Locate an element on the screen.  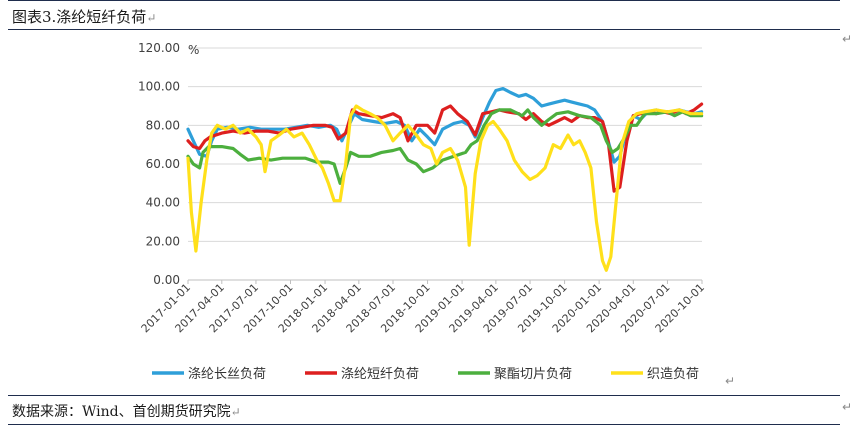
figure-title-text: 图表3.涤纶短纤负荷 is located at coordinates (79, 17).